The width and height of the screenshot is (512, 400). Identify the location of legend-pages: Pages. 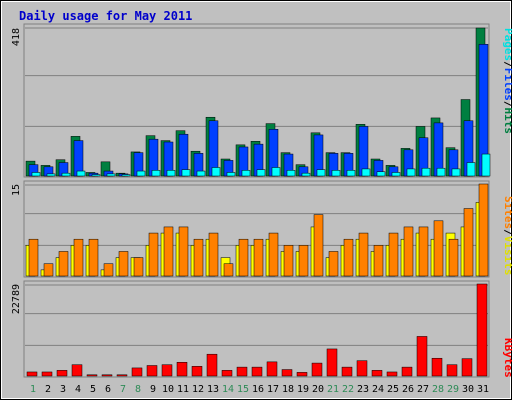
(507, 44).